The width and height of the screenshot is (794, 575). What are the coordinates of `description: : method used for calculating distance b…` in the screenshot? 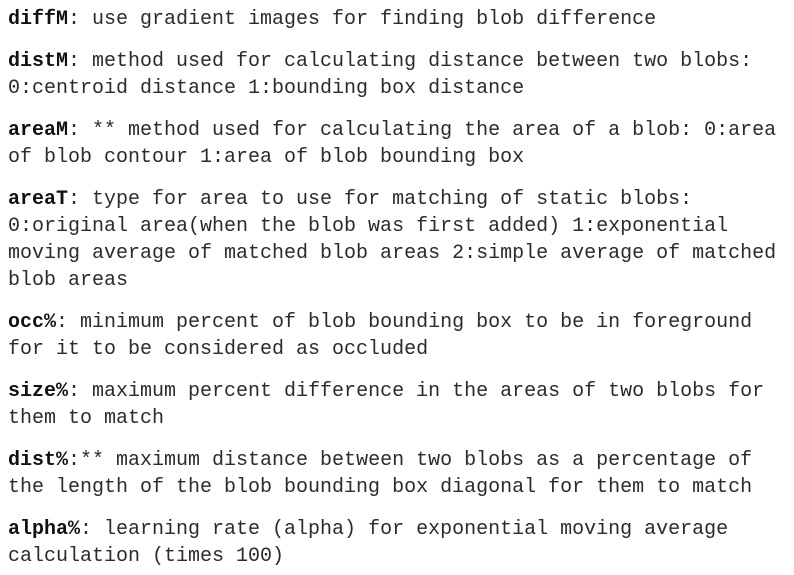 It's located at (386, 75).